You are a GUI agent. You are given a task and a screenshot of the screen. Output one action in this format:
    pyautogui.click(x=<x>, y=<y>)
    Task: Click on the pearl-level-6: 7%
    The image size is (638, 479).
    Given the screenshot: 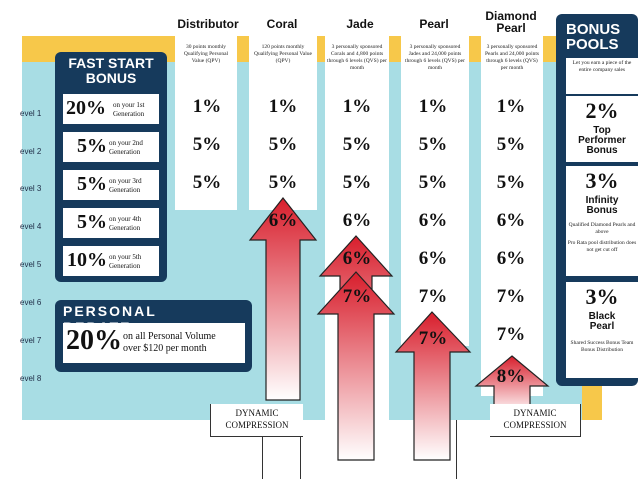 What is the action you would take?
    pyautogui.click(x=433, y=296)
    